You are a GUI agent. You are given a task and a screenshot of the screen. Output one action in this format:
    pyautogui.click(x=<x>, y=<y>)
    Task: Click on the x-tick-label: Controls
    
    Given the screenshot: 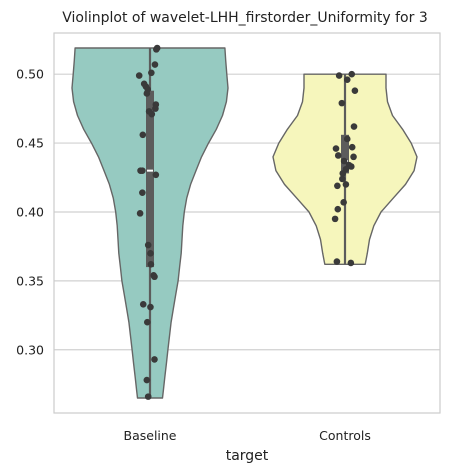 What is the action you would take?
    pyautogui.click(x=345, y=435)
    